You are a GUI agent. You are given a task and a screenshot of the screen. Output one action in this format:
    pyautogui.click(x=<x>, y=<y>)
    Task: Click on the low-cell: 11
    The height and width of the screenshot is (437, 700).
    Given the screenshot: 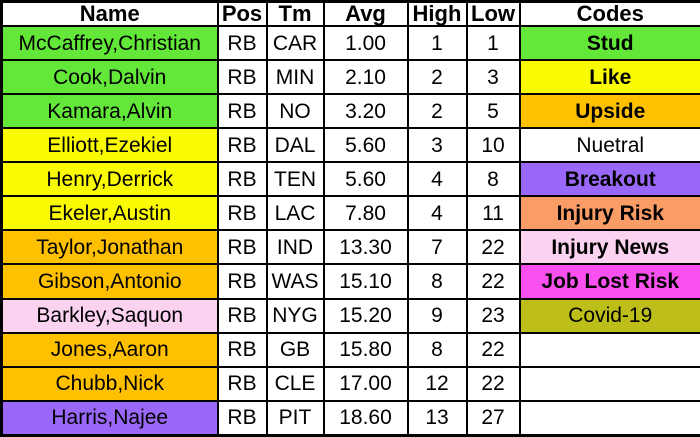 What is the action you would take?
    pyautogui.click(x=493, y=213)
    